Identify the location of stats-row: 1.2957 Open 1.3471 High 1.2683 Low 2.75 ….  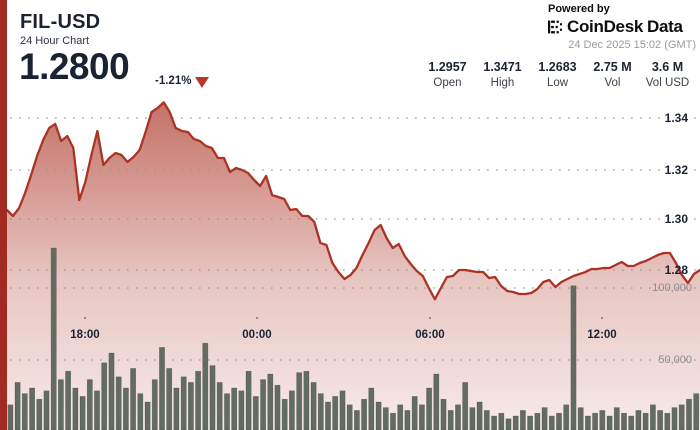
(557, 74).